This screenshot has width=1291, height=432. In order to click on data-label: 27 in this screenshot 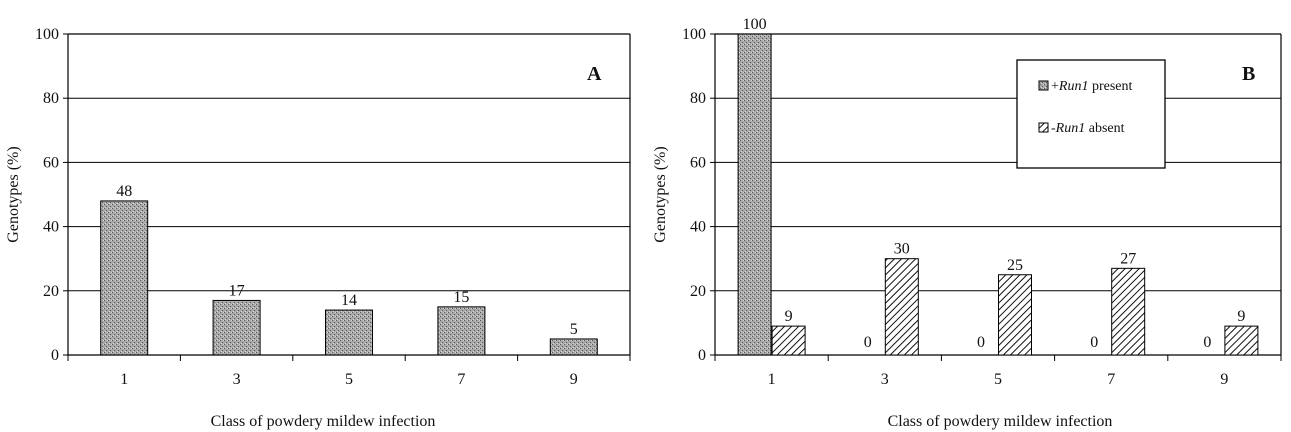, I will do `click(1128, 258)`.